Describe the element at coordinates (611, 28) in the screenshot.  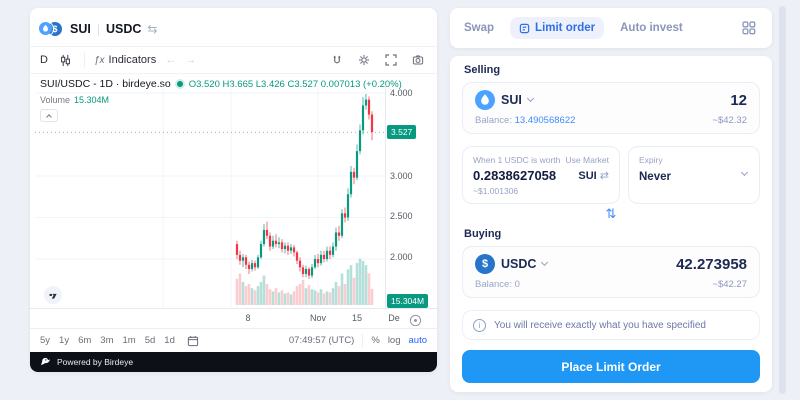
I see `trade-tabs: Swap Limit order Auto invest` at that location.